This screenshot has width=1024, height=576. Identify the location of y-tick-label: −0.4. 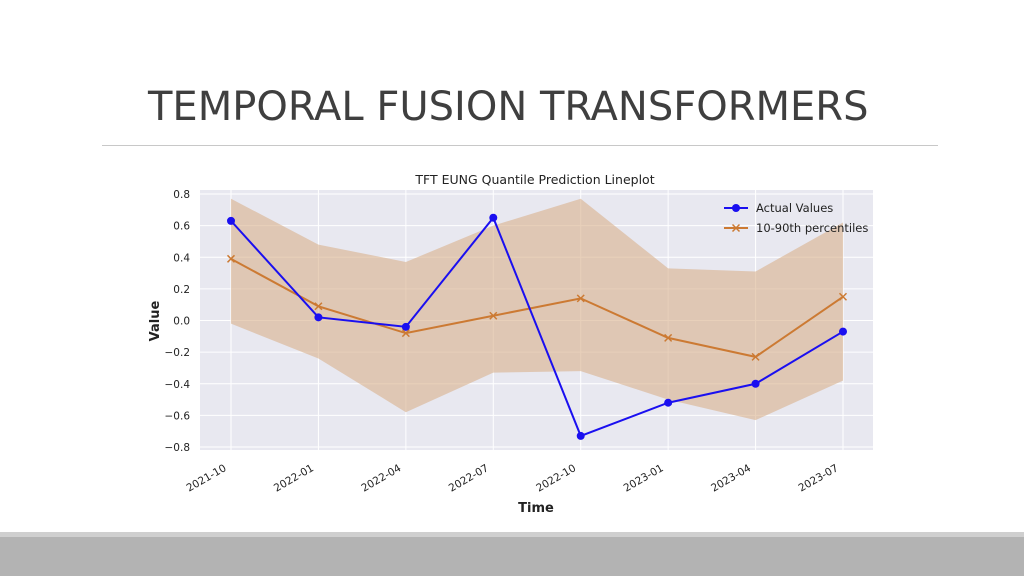
(178, 385).